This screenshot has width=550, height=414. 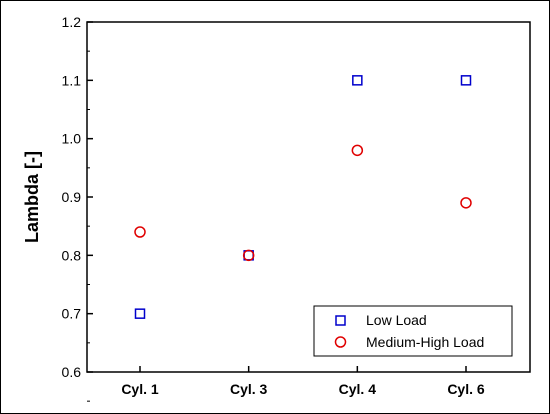 I want to click on legend-label-medium-high-load: Medium-High Load, so click(x=425, y=342).